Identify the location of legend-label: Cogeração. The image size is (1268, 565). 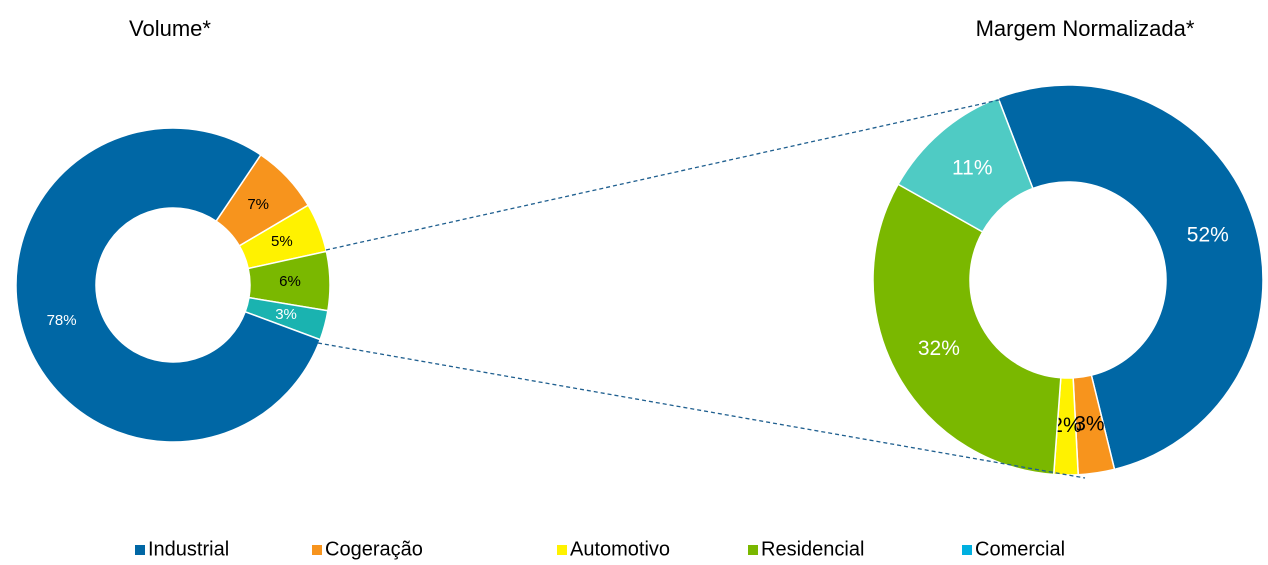
(374, 549).